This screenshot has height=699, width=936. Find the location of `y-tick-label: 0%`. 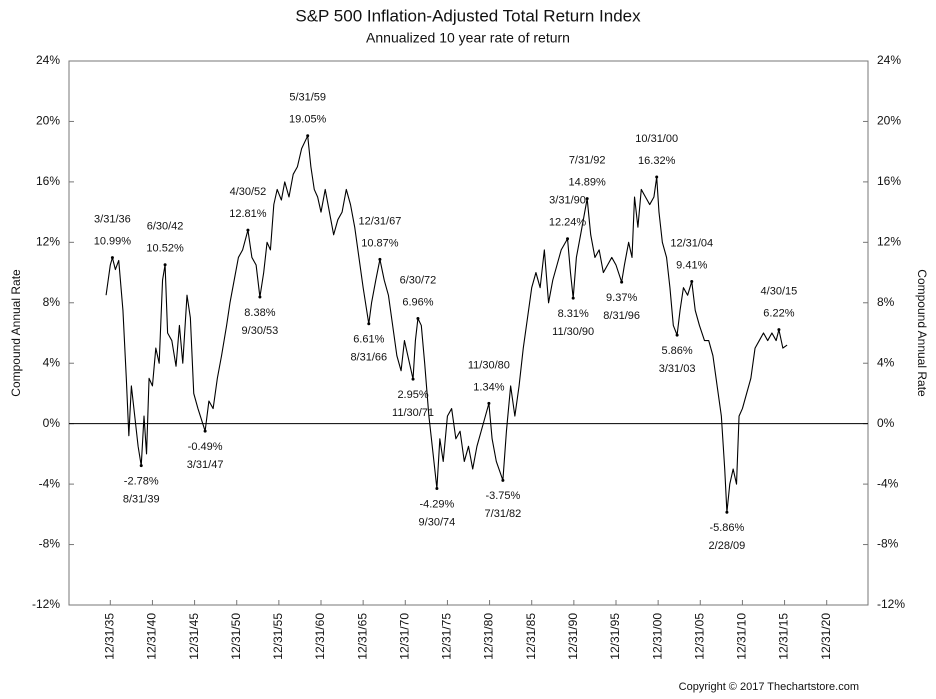

y-tick-label: 0% is located at coordinates (52, 423).